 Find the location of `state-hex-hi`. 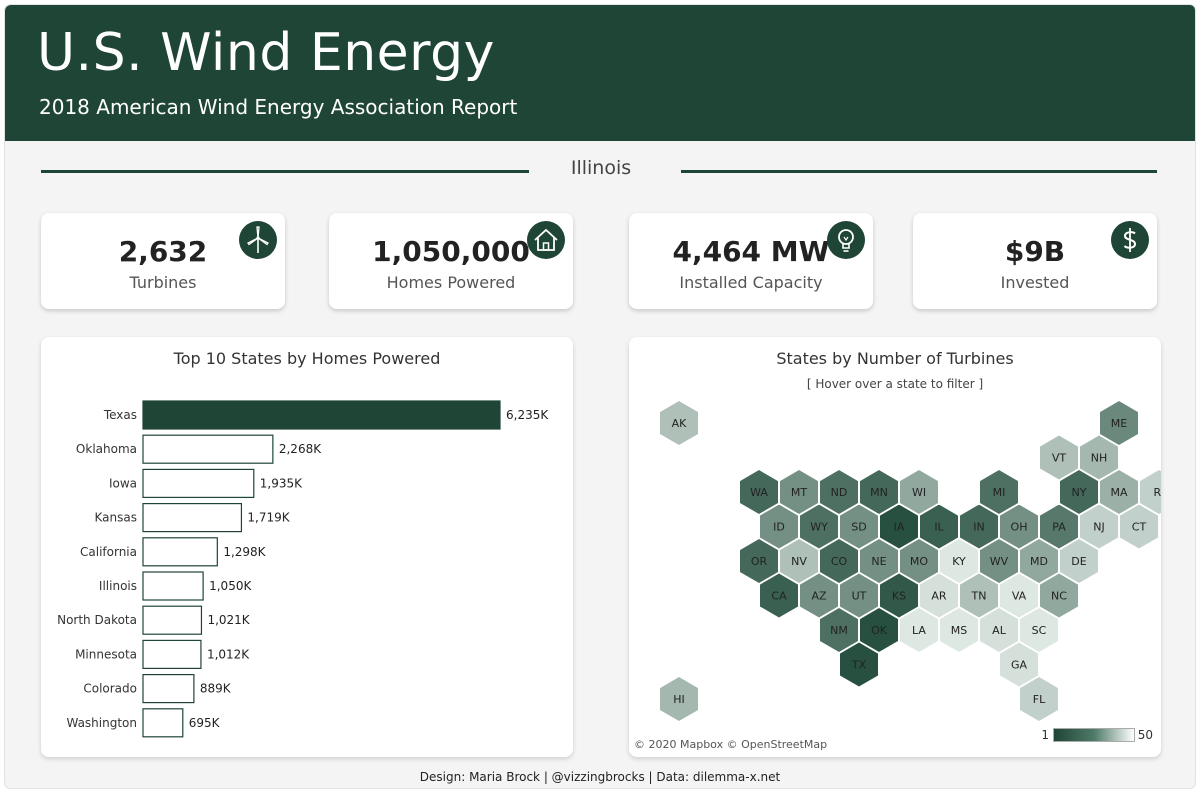

state-hex-hi is located at coordinates (679, 699).